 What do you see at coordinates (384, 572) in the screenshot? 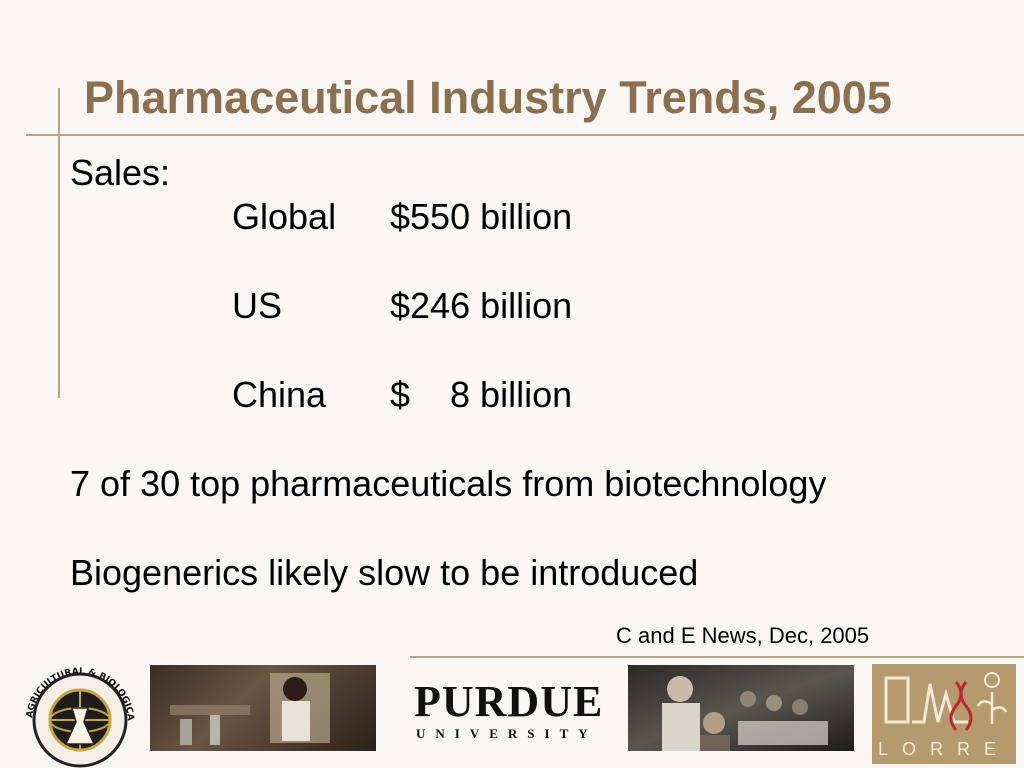
I see `point-biogenerics: Biogenerics likely slow to be introduced` at bounding box center [384, 572].